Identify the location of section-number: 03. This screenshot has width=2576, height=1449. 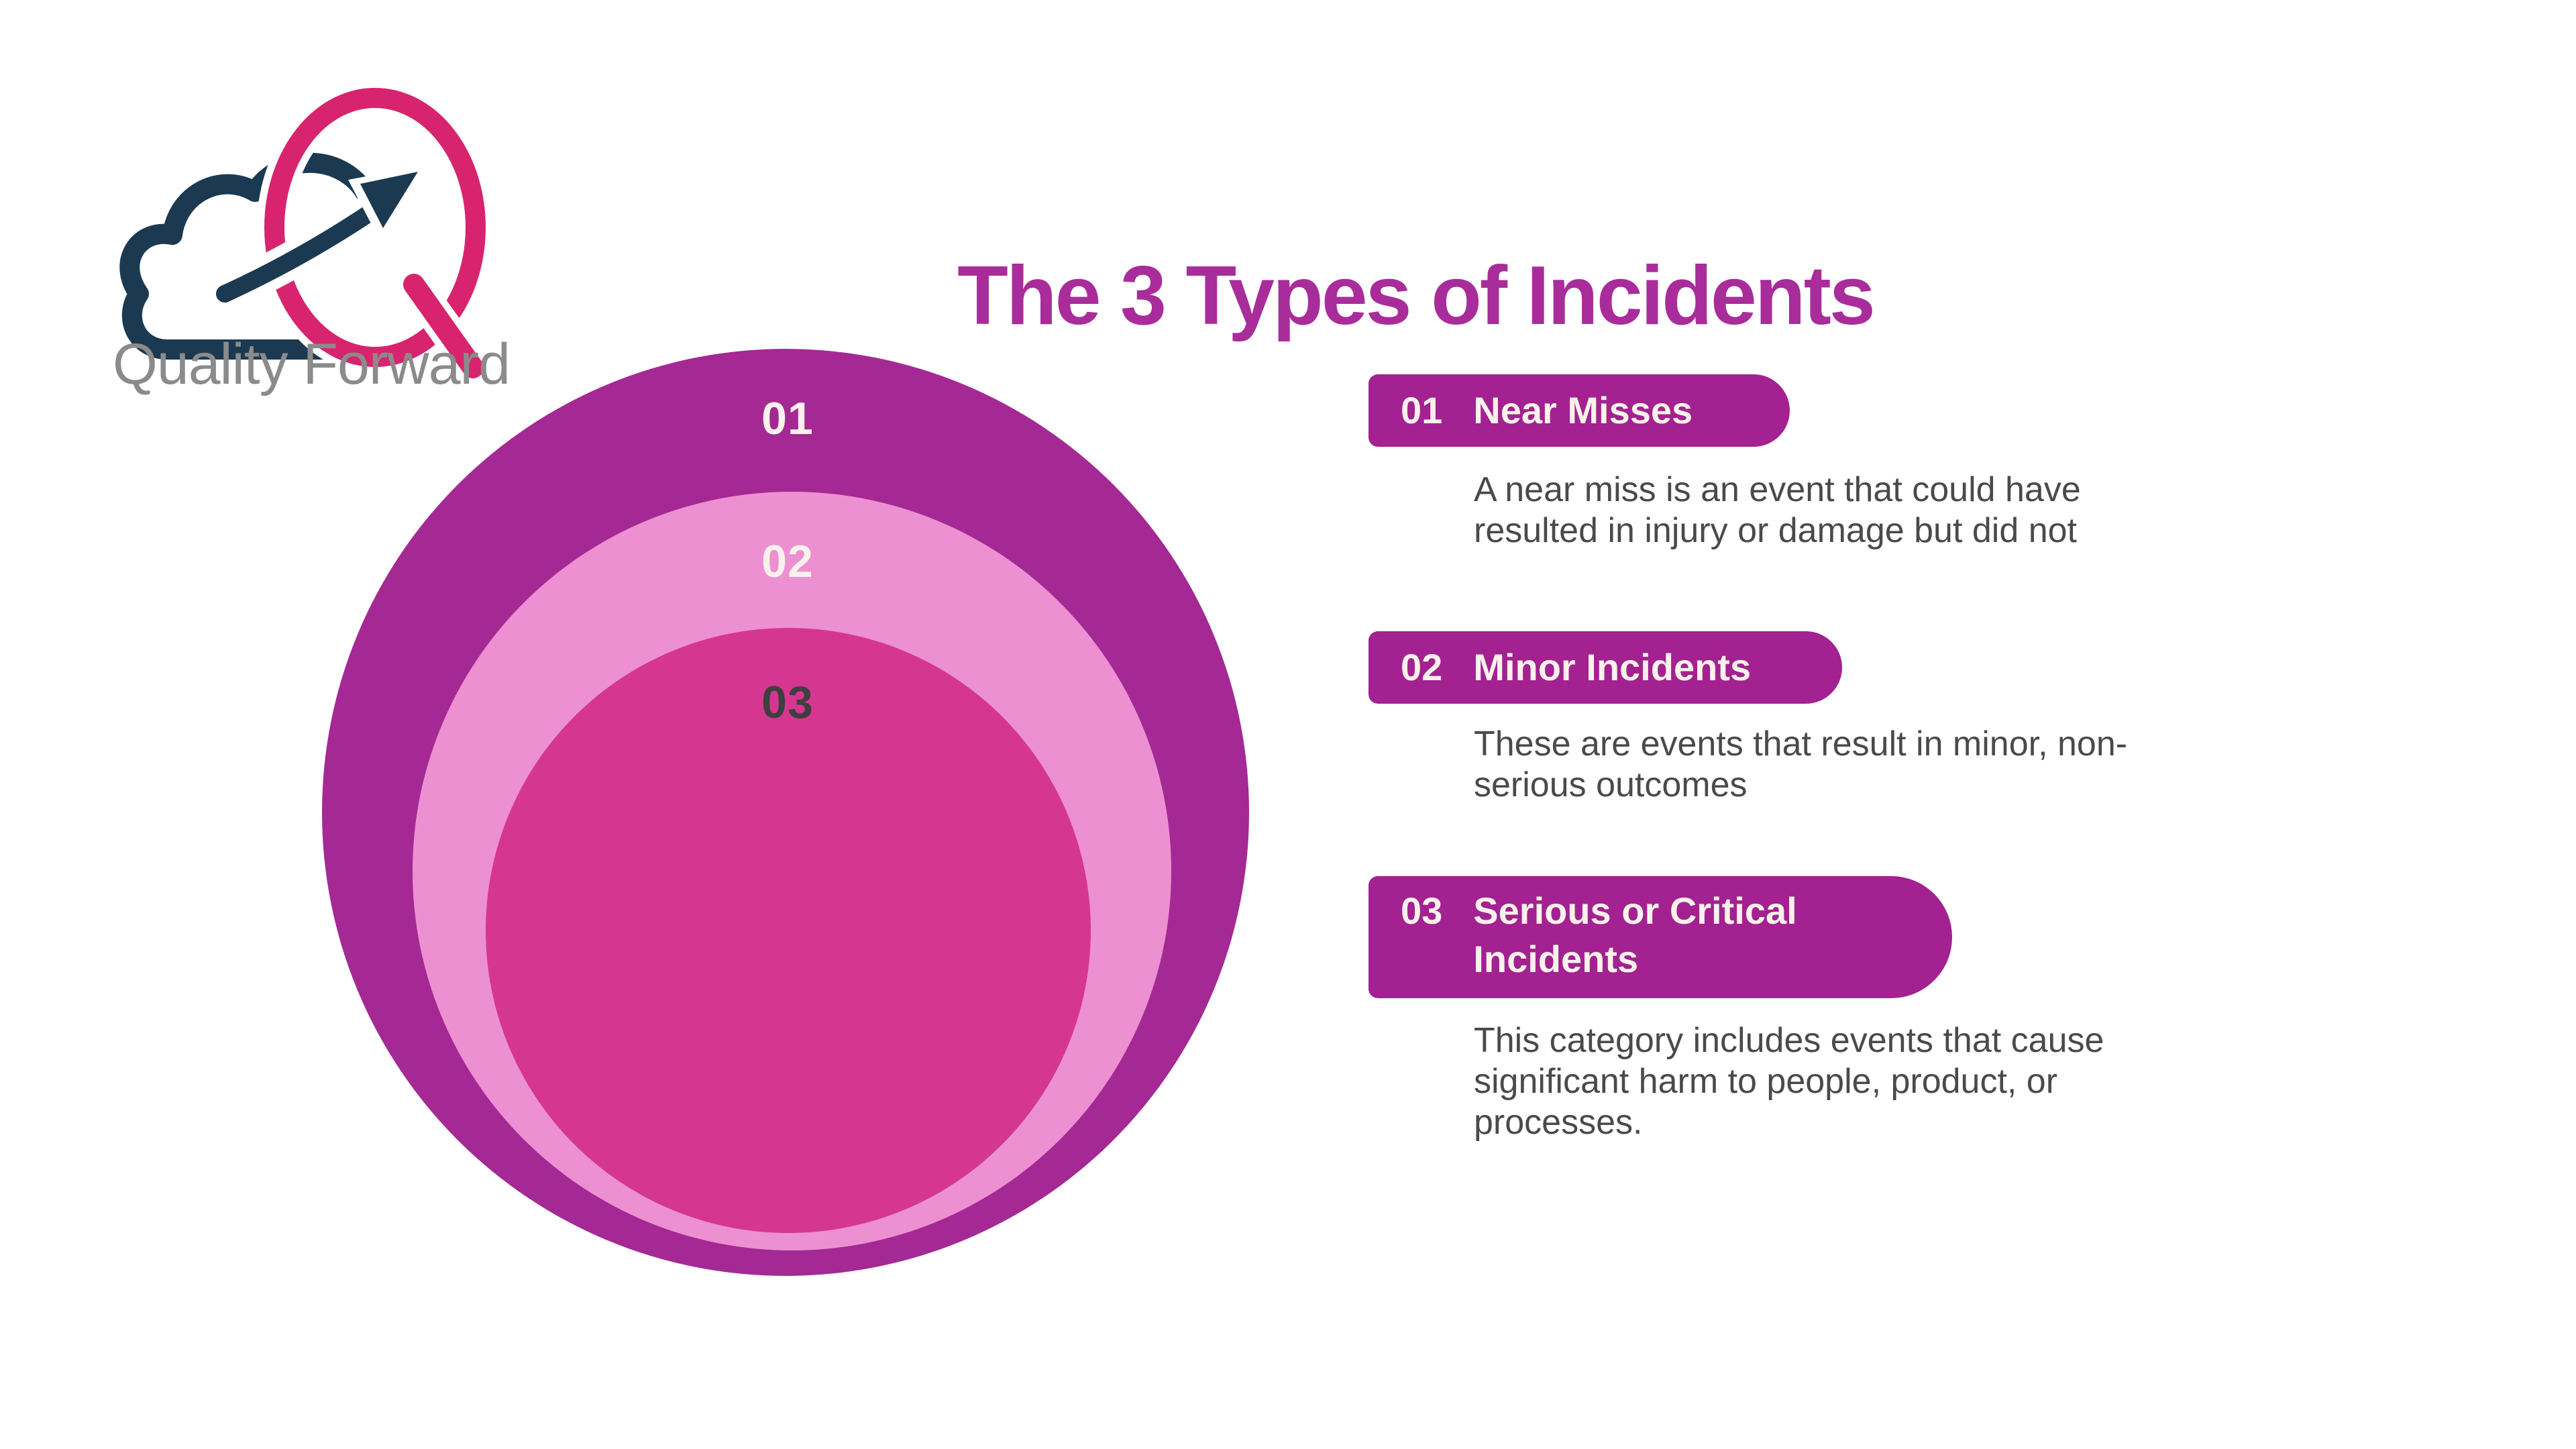
(1422, 911).